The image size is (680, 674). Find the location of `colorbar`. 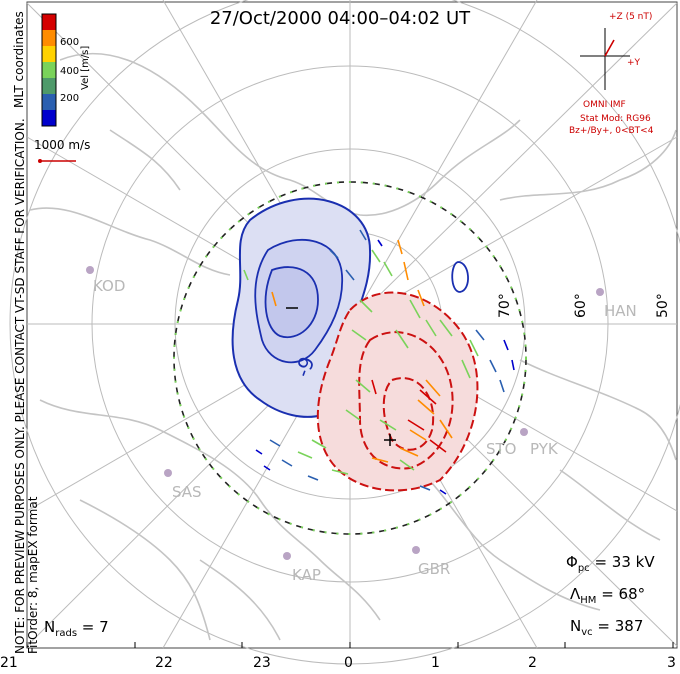

colorbar is located at coordinates (49, 70).